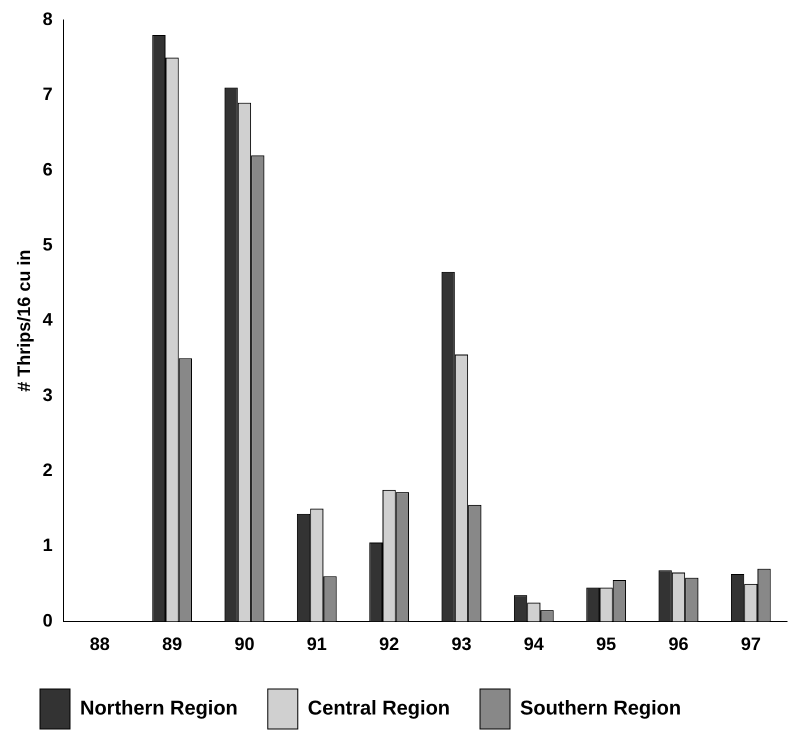 This screenshot has width=797, height=749. Describe the element at coordinates (159, 709) in the screenshot. I see `legend-label: Northern Region` at that location.